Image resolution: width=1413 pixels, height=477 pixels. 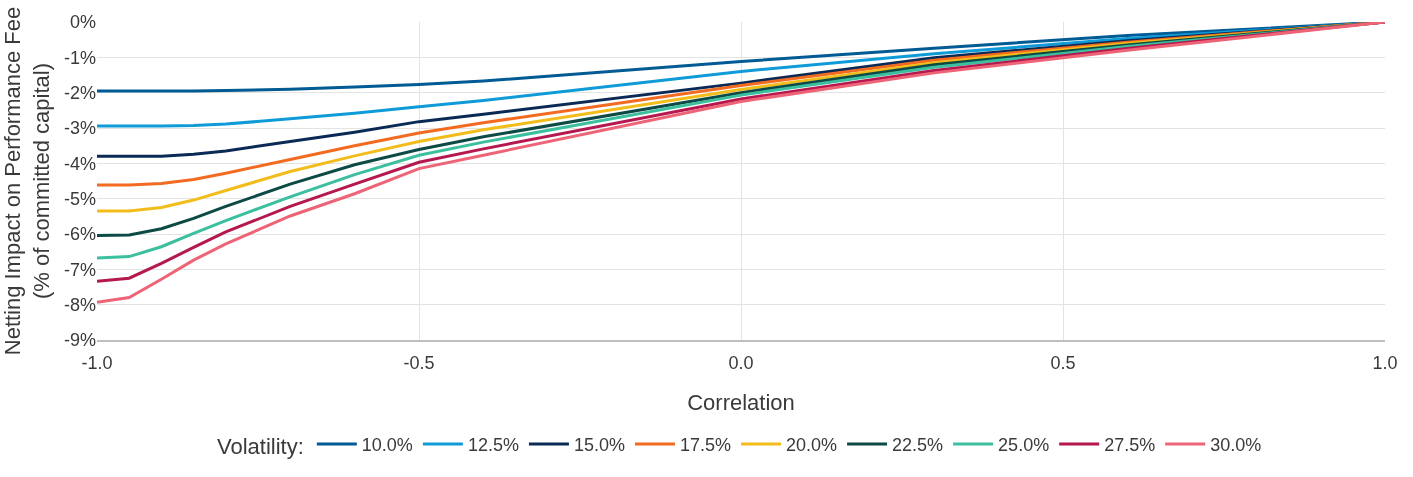 What do you see at coordinates (79, 304) in the screenshot?
I see `y-tick-label: -8%` at bounding box center [79, 304].